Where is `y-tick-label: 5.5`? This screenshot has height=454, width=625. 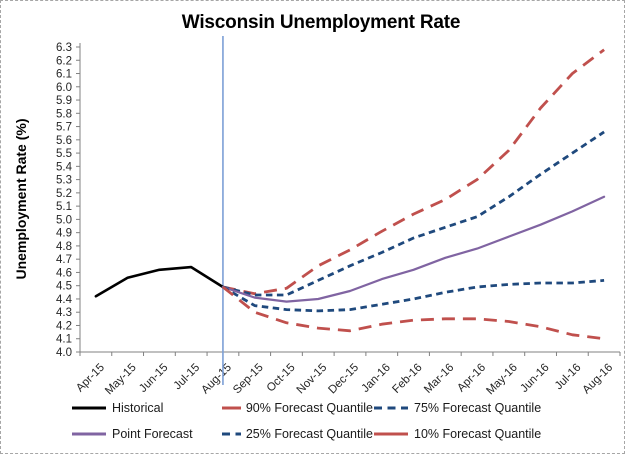 y-tick-label: 5.5 is located at coordinates (64, 154).